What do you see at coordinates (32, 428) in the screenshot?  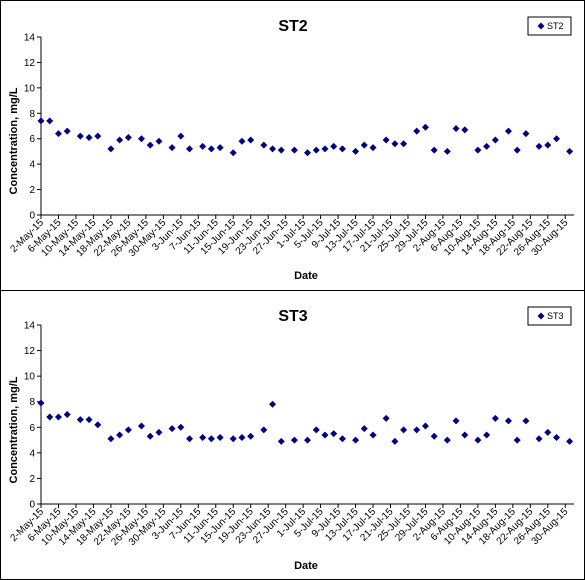 I see `y-tick-label: 6` at bounding box center [32, 428].